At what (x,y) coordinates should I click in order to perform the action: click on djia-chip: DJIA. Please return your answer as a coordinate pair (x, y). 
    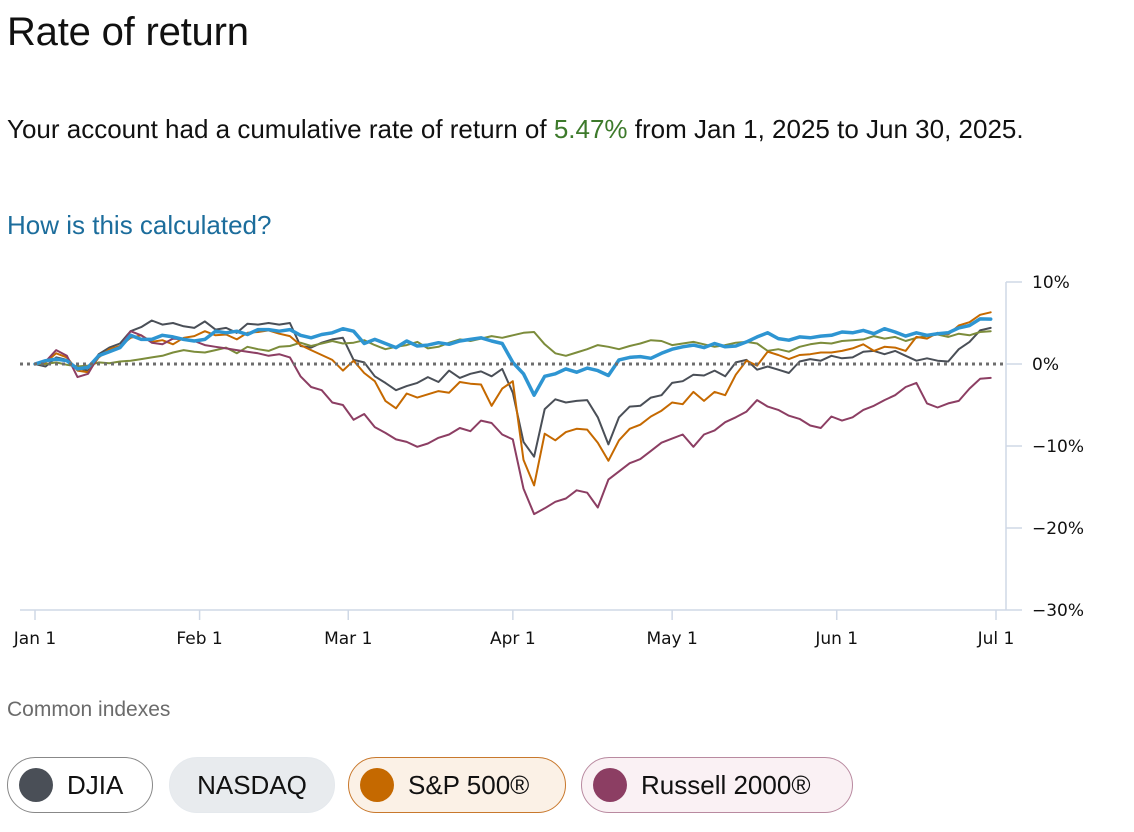
    Looking at the image, I should click on (80, 785).